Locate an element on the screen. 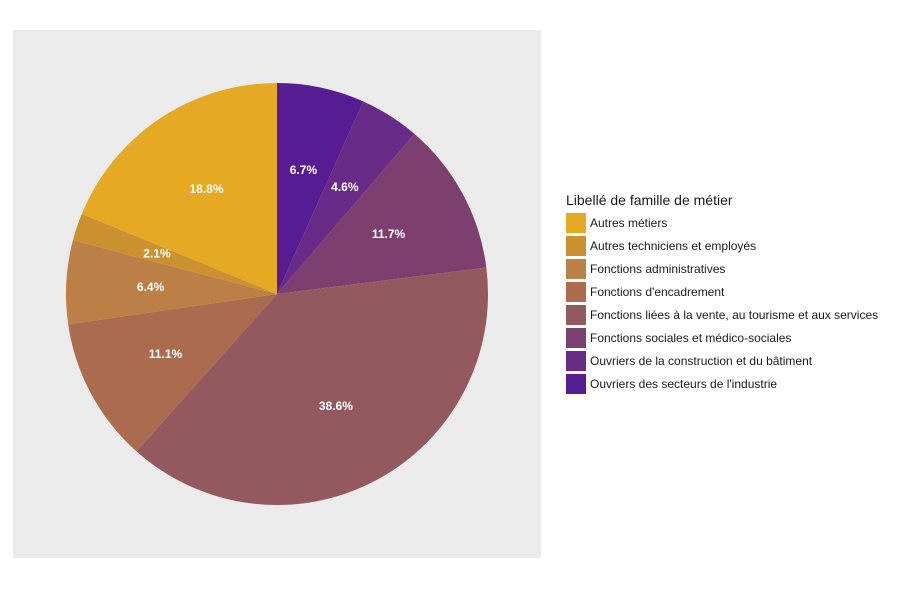 Image resolution: width=912 pixels, height=592 pixels. legend-item: Fonctions d'encadrement is located at coordinates (722, 291).